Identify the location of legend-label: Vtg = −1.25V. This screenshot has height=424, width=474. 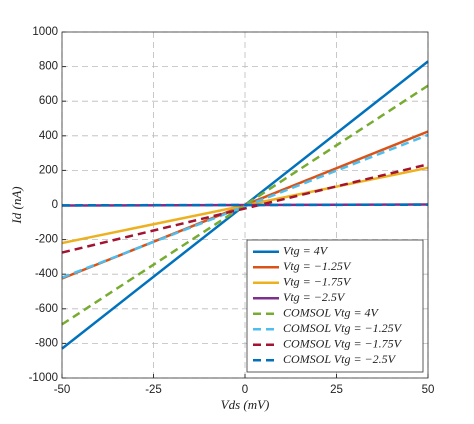
(317, 266).